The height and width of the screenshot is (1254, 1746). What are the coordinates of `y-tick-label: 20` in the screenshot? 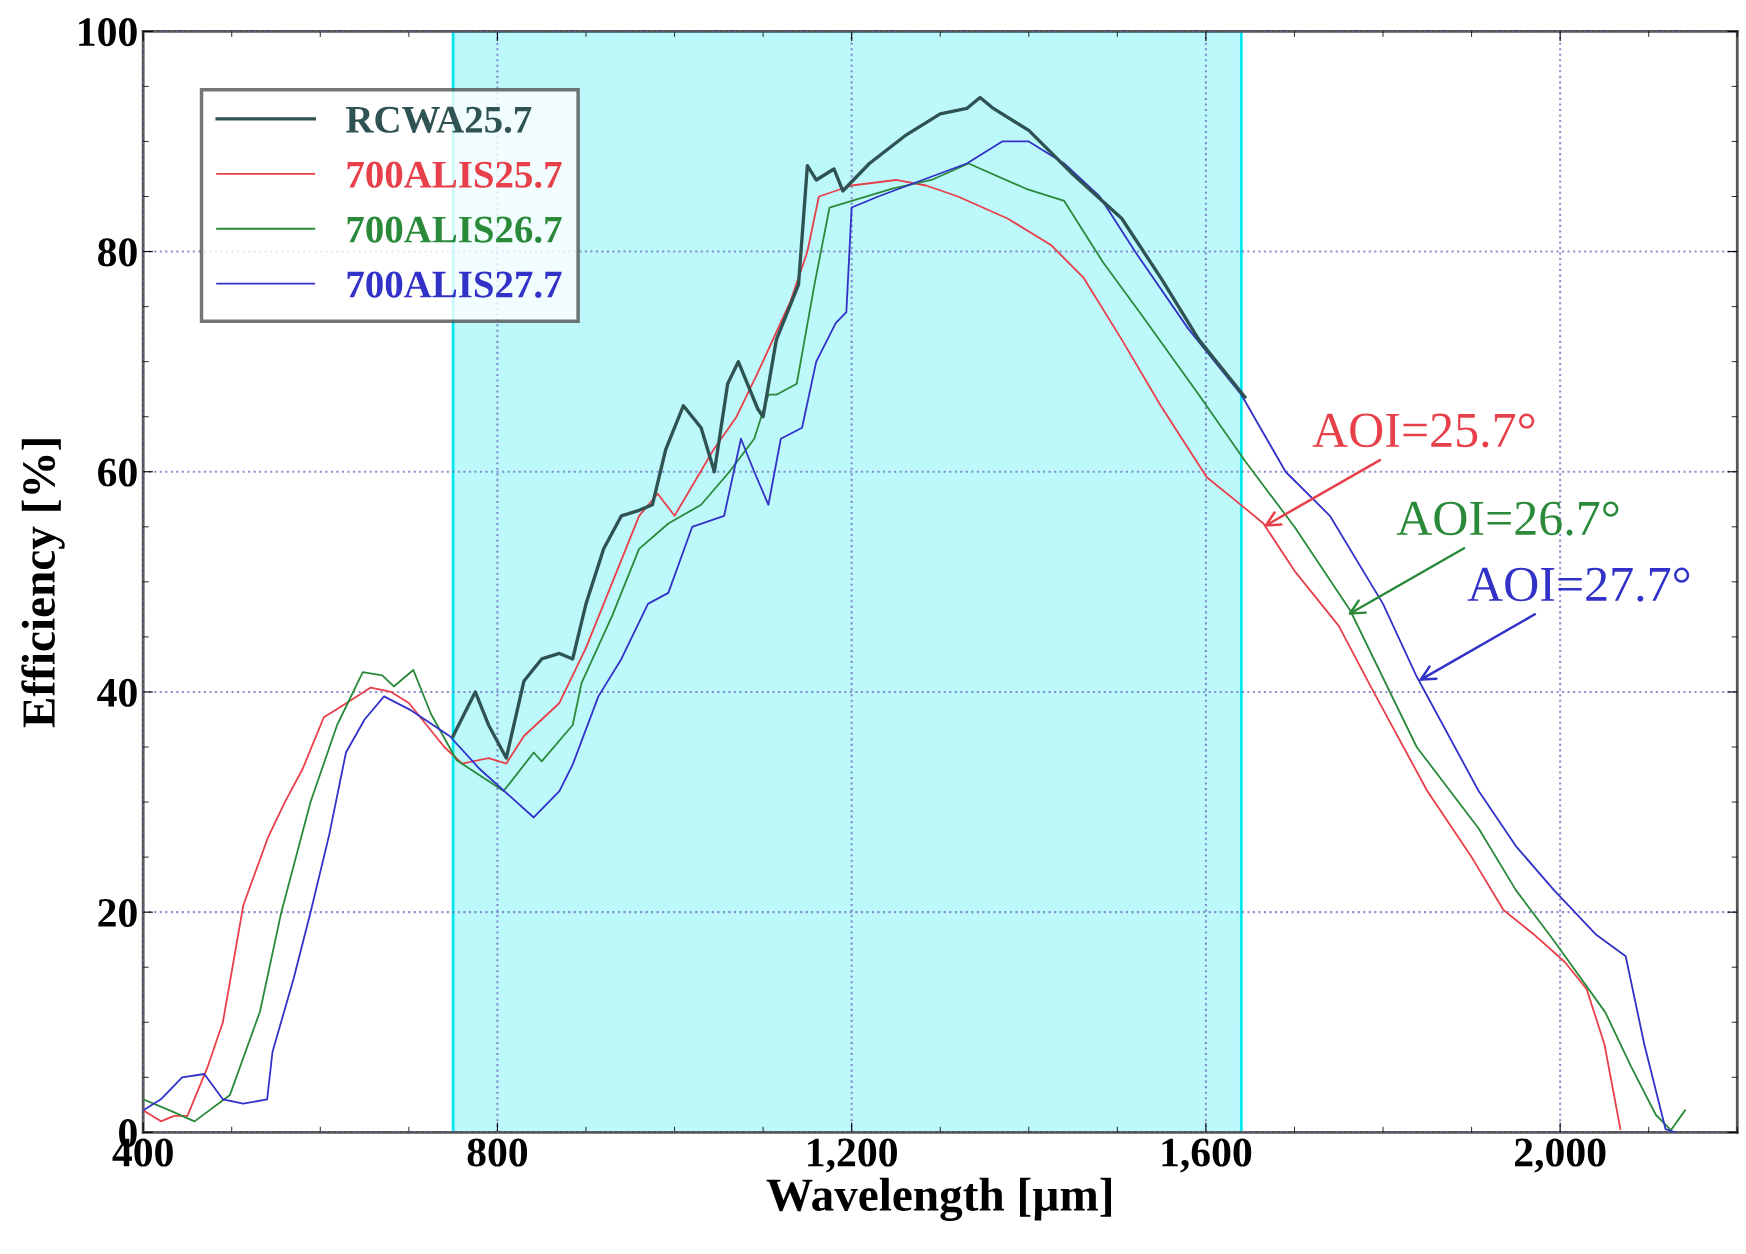 It's located at (117, 913).